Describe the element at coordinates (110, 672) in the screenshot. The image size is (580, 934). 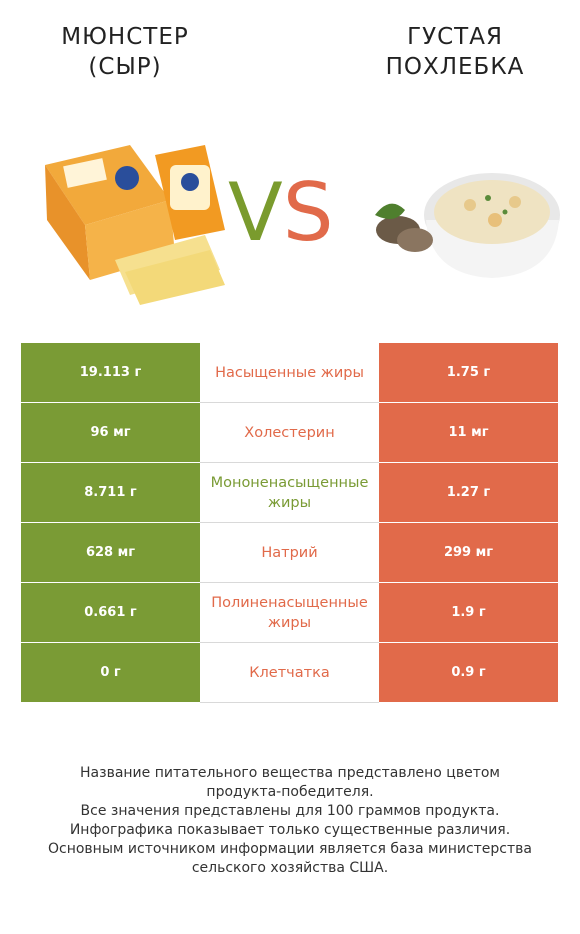
I see `left-value: 0 г` at that location.